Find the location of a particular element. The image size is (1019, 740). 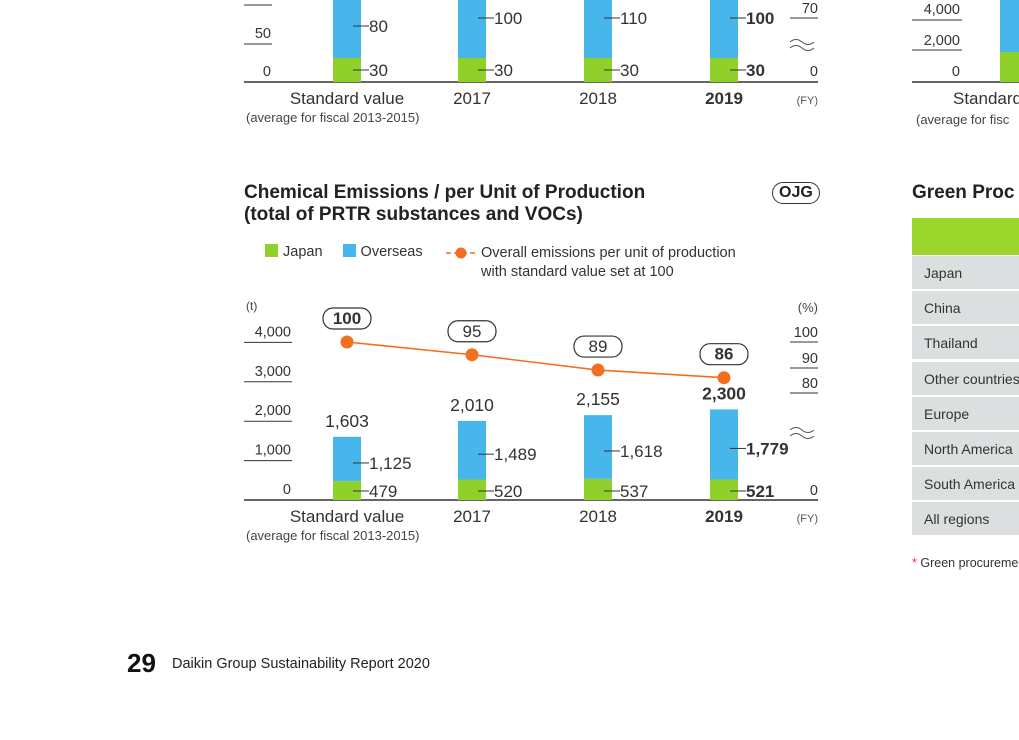

x-category-note: (average for fiscal 2013-2015) is located at coordinates (333, 535).